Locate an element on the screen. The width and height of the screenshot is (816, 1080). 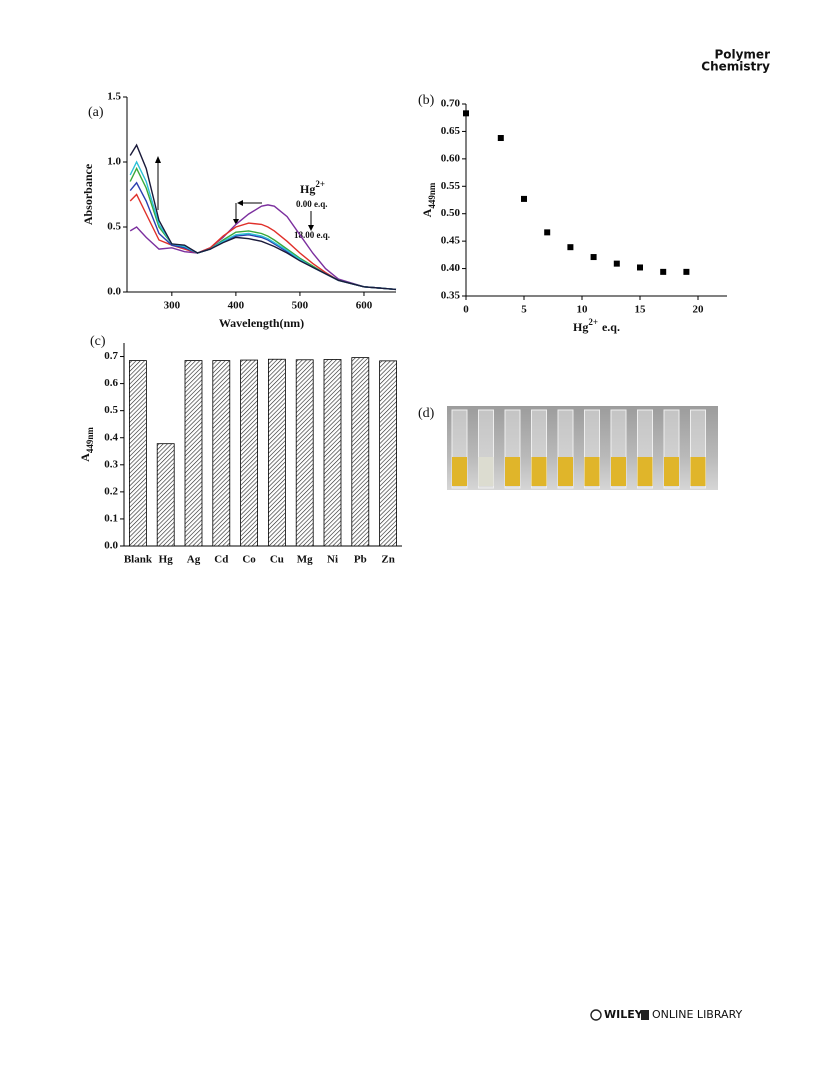
annotation: 0.00 e.q. is located at coordinates (312, 204).